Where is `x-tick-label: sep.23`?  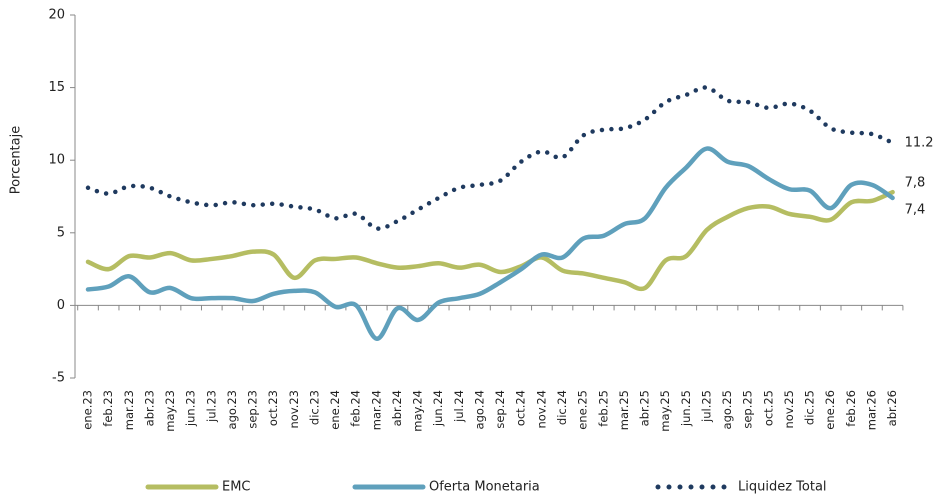
x-tick-label: sep.23 is located at coordinates (253, 409).